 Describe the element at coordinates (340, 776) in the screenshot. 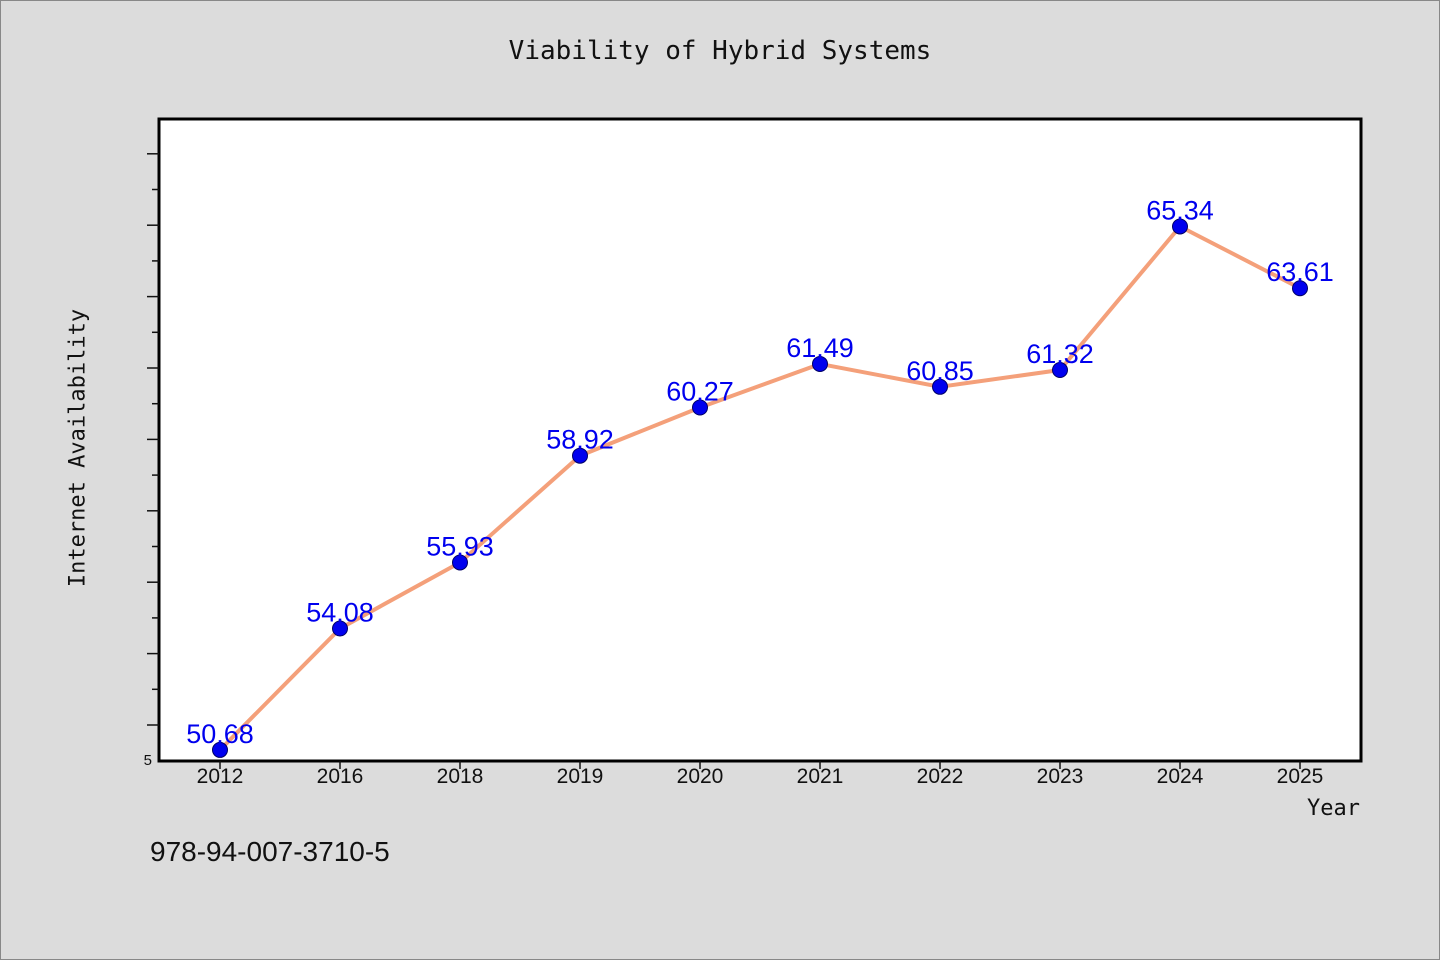

I see `x-tick-label: 2016` at that location.